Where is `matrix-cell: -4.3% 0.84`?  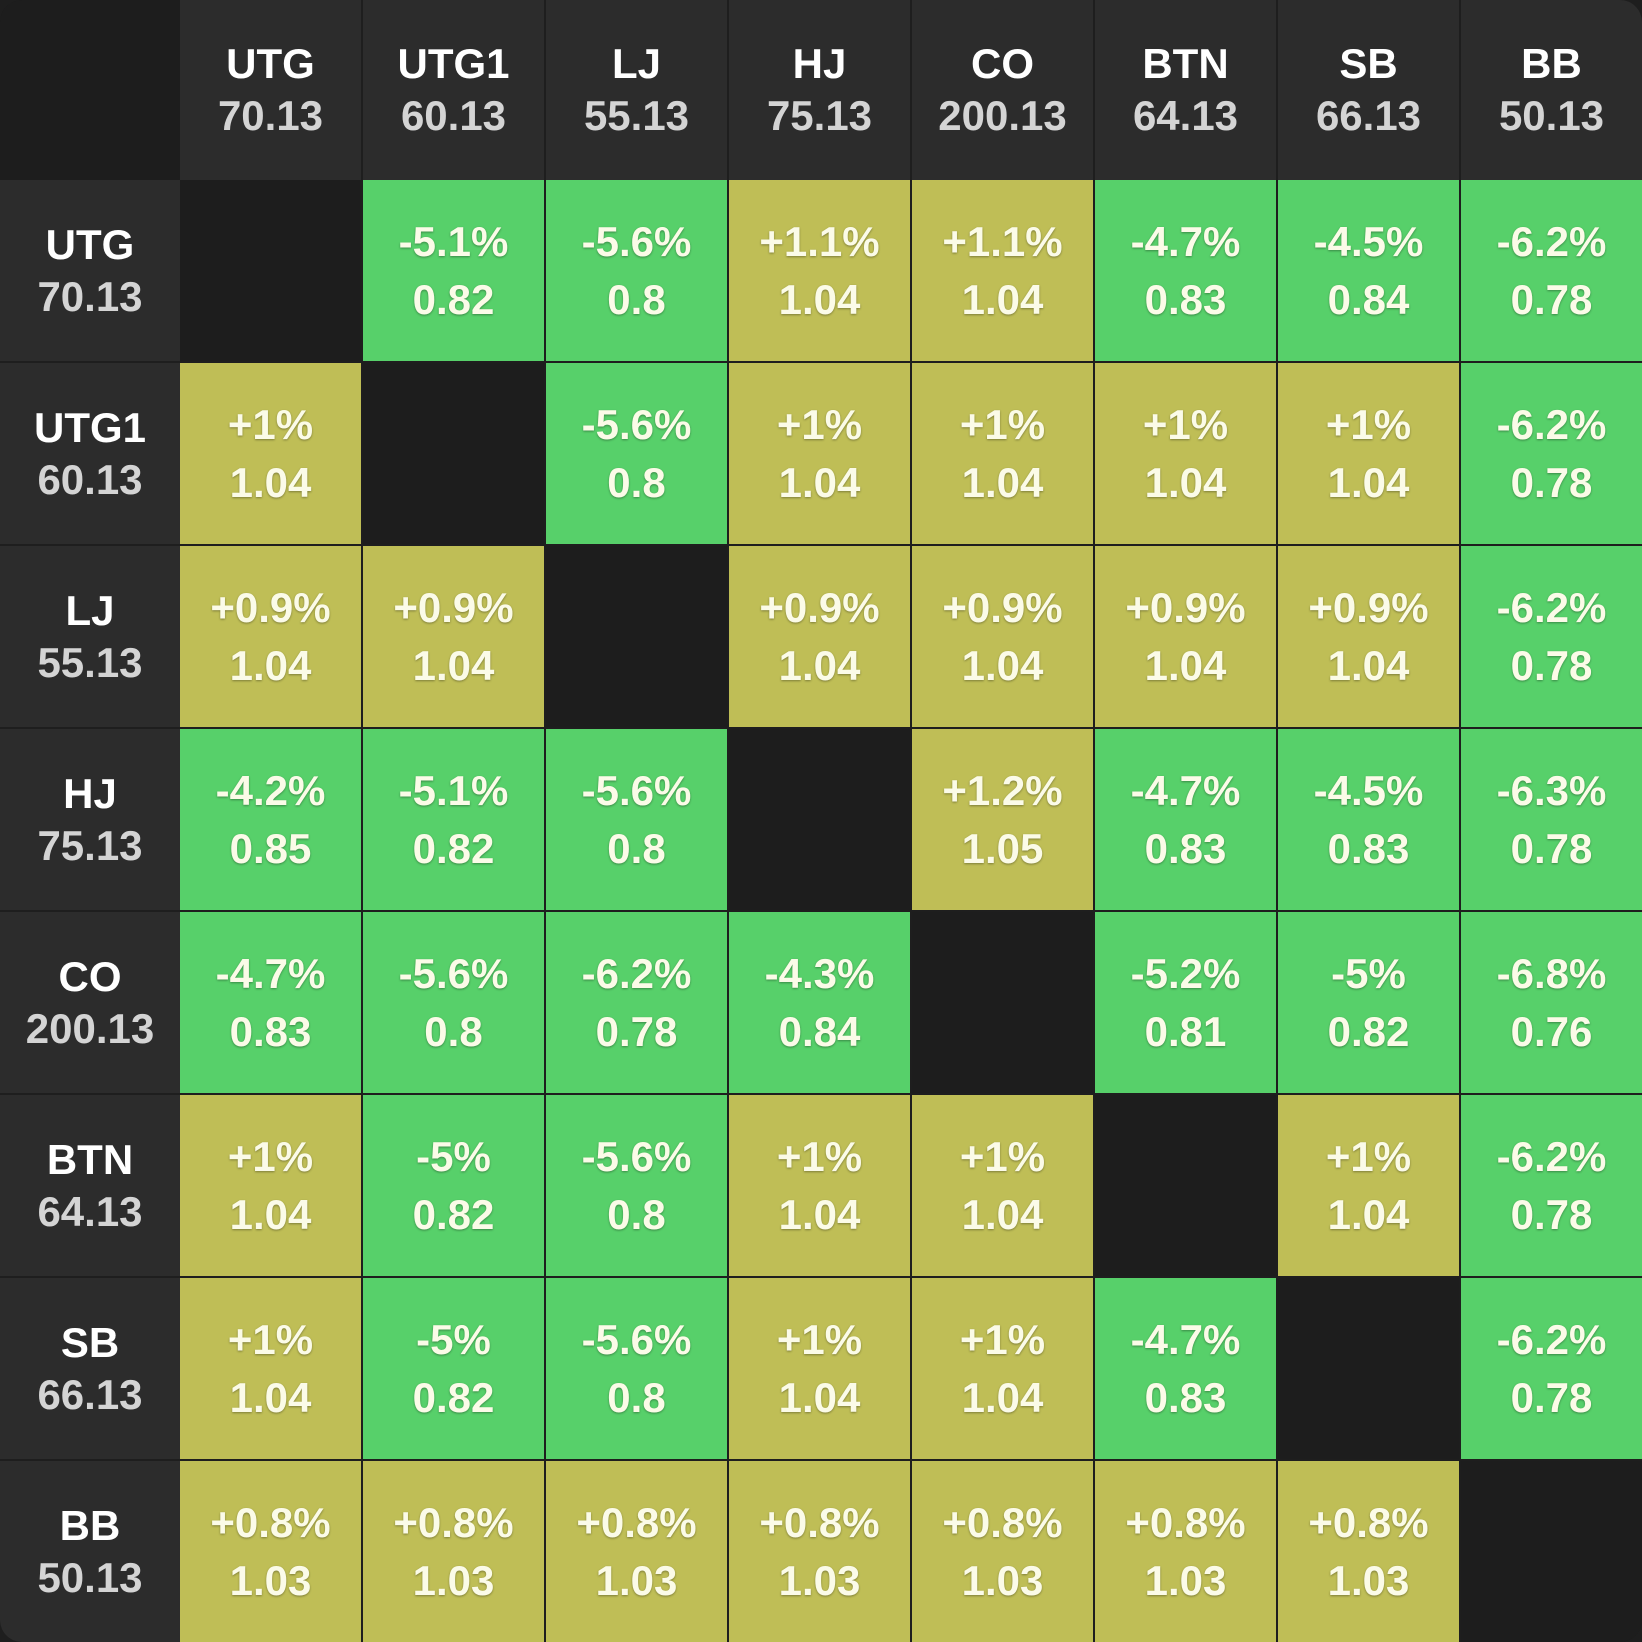 matrix-cell: -4.3% 0.84 is located at coordinates (819, 1002).